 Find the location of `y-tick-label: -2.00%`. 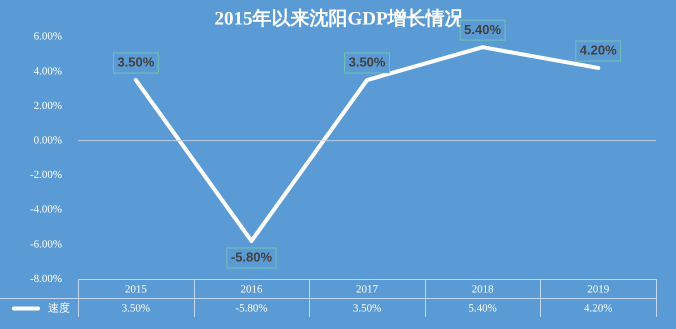

y-tick-label: -2.00% is located at coordinates (46, 175).